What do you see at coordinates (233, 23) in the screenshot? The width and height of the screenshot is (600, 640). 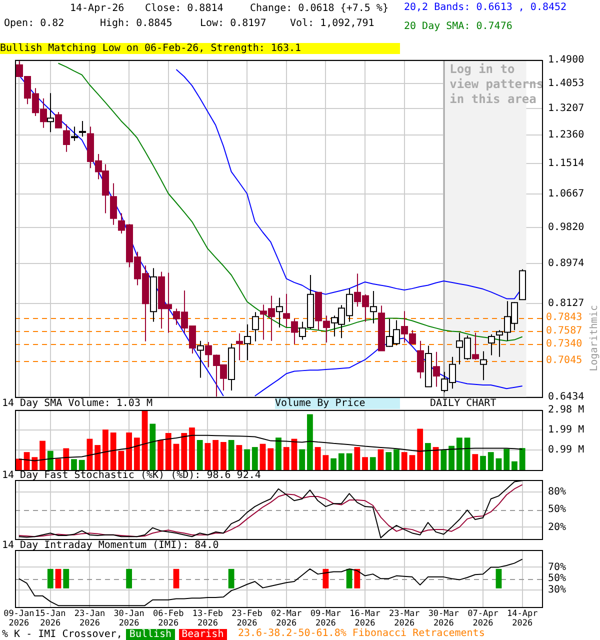 I see `text: Low: 0.8197` at bounding box center [233, 23].